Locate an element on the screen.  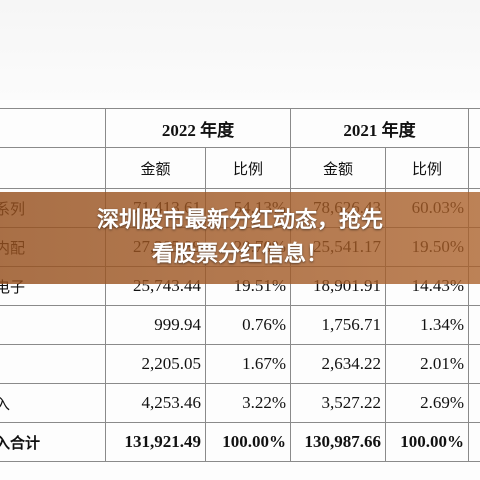
table-row: I999.940.76%1,756.711.34% is located at coordinates (240, 325).